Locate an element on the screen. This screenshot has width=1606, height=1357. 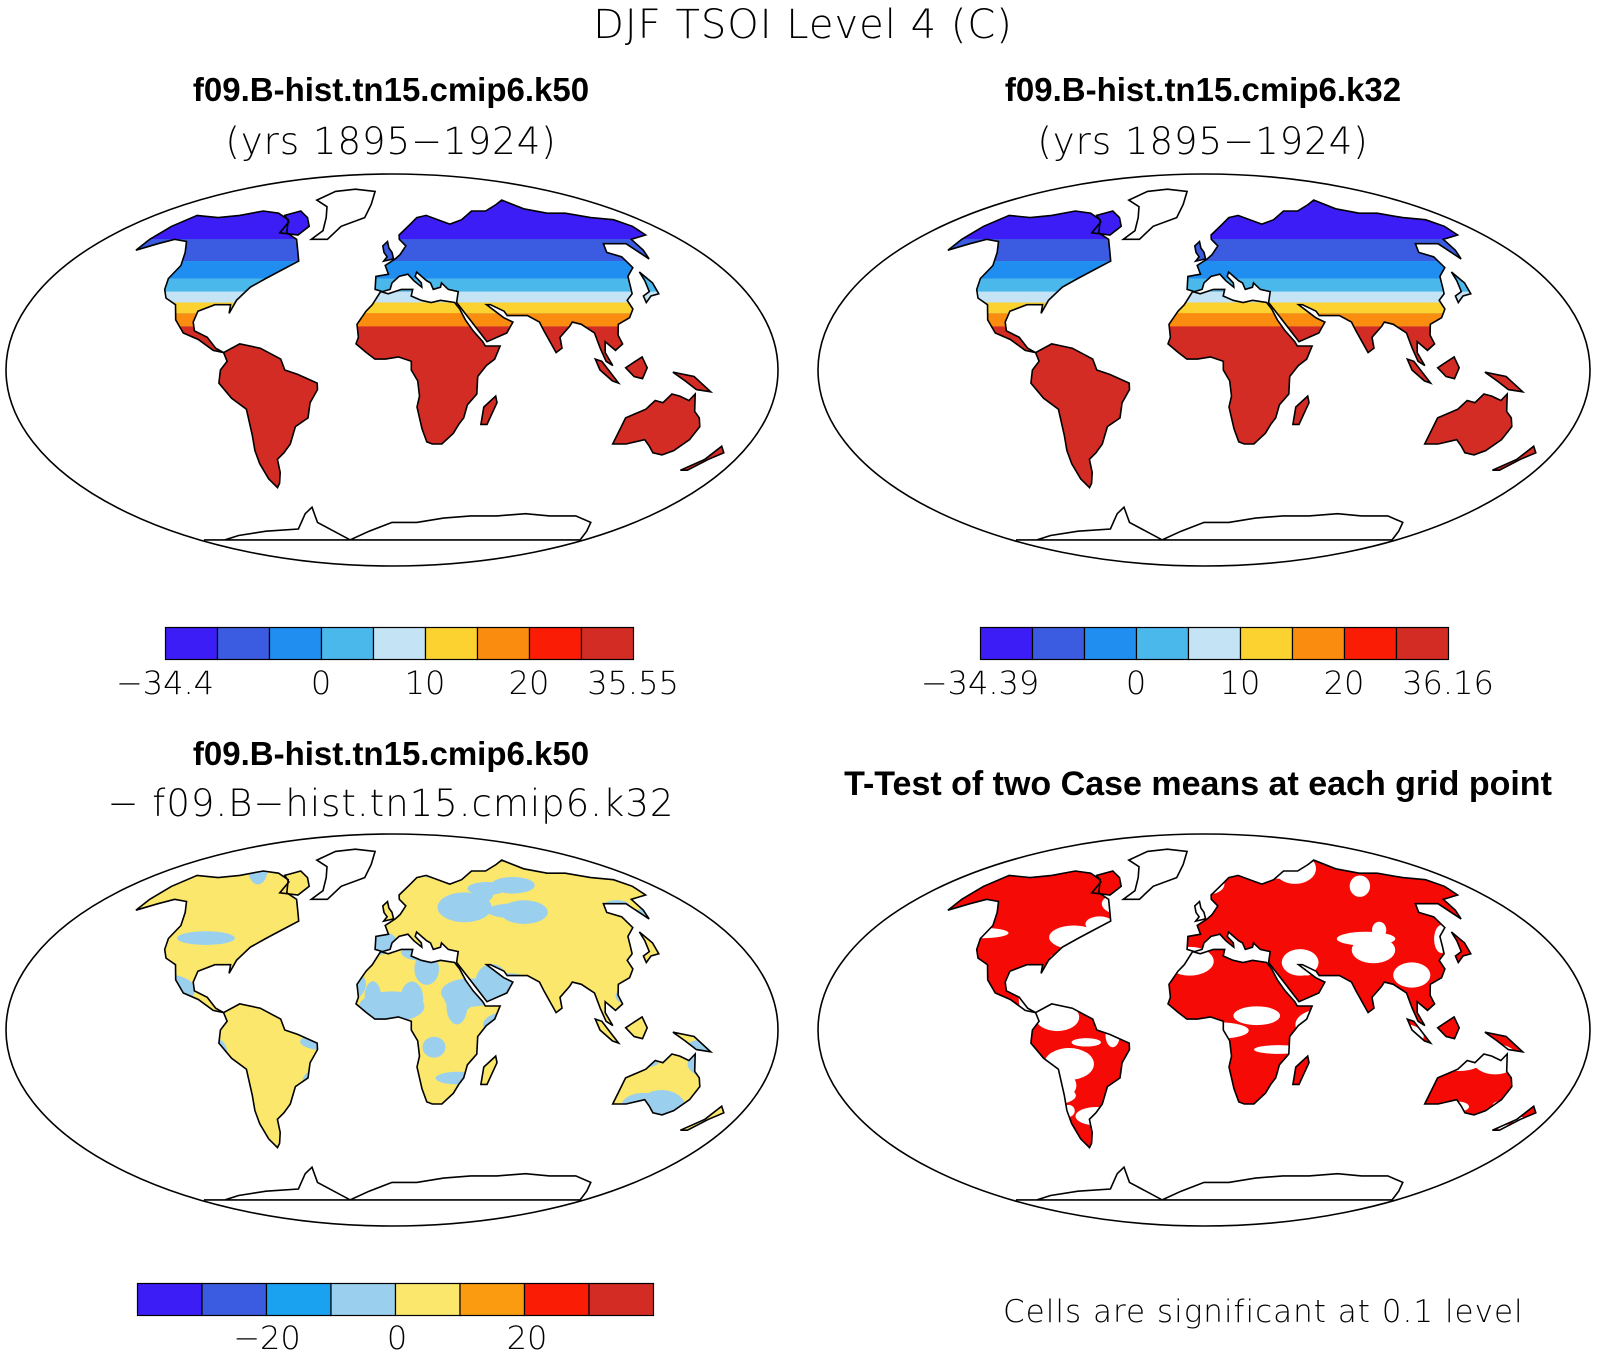
map-border is located at coordinates (392, 1030).